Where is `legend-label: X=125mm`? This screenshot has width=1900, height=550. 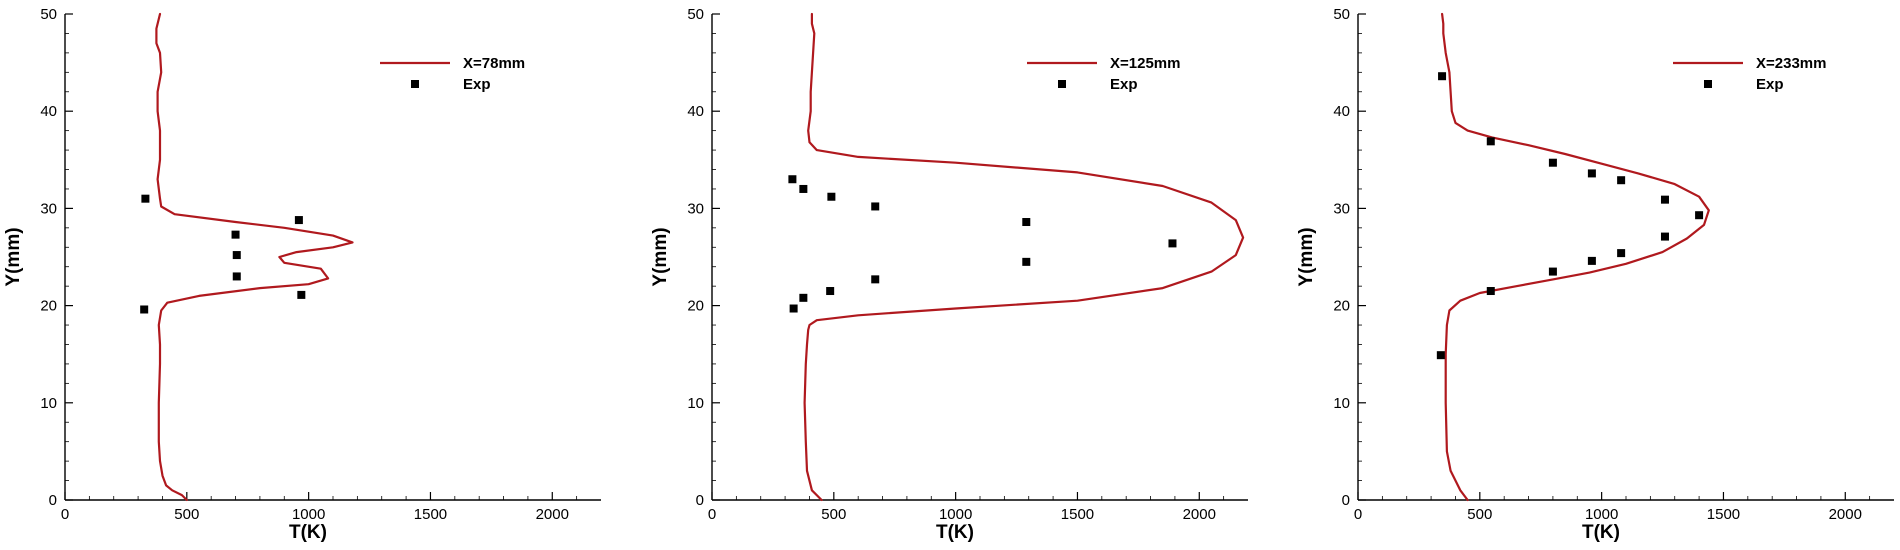 legend-label: X=125mm is located at coordinates (1145, 63).